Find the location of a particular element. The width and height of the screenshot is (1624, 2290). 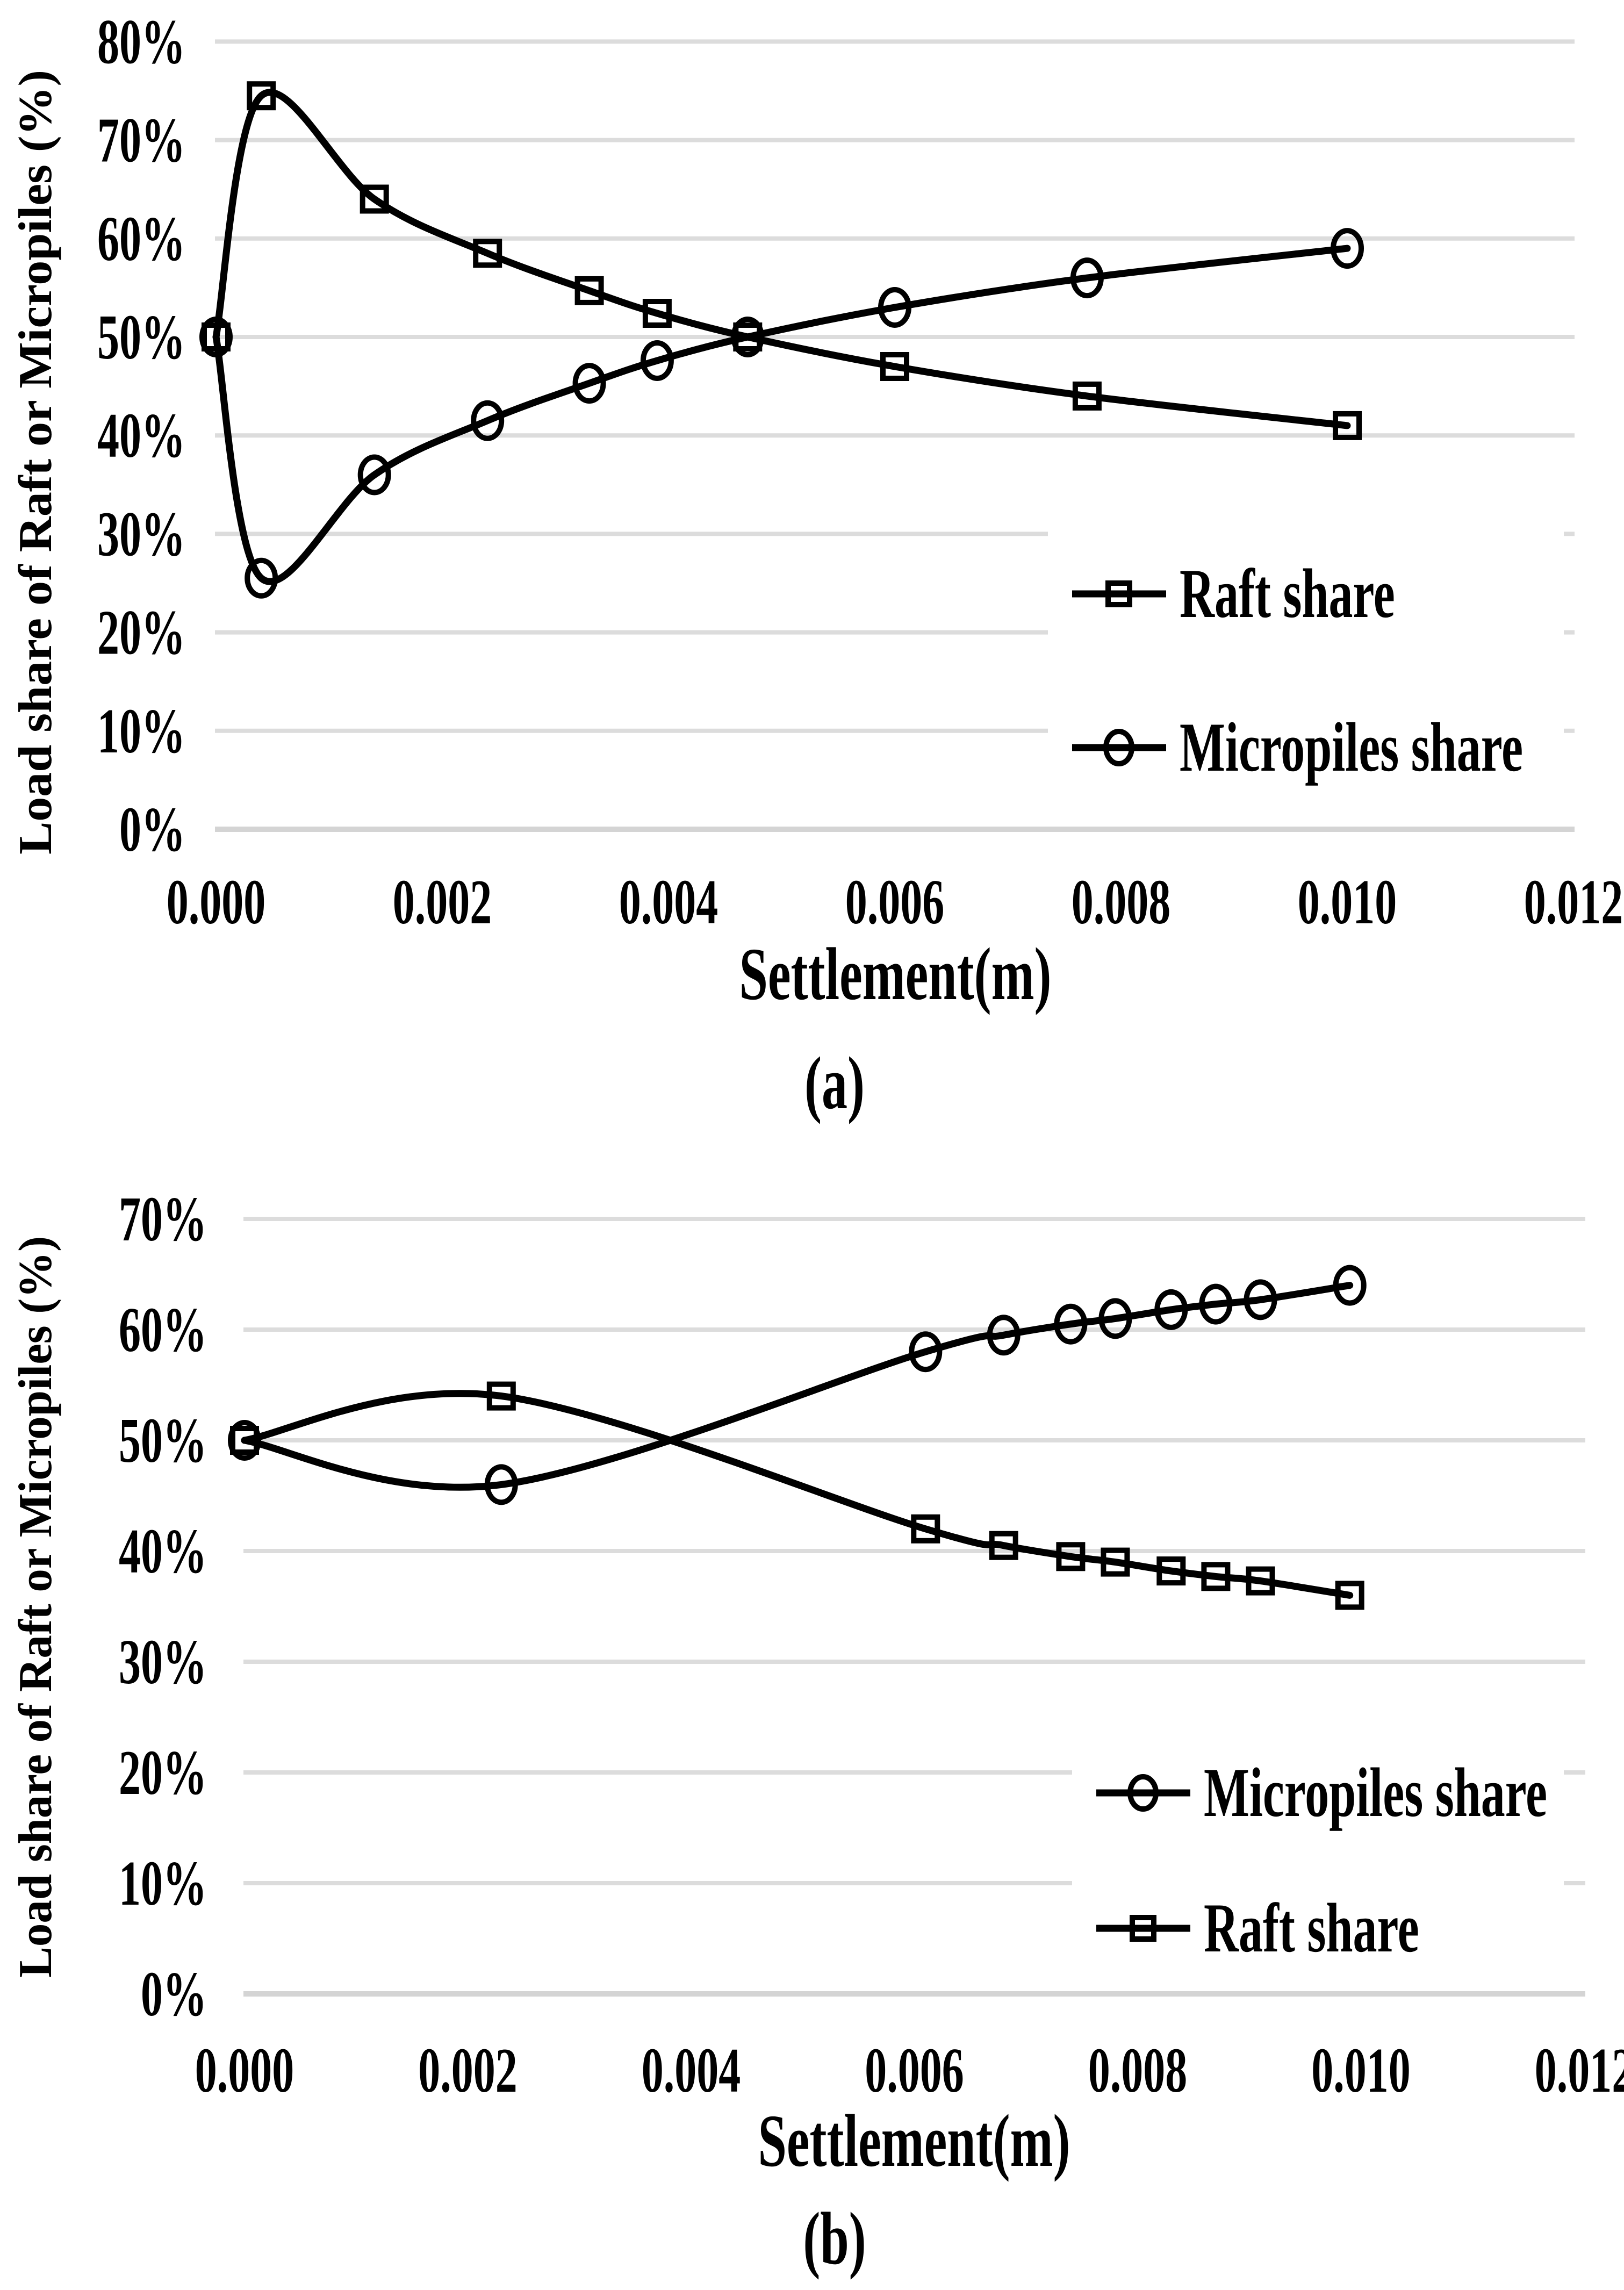

chart-a-x-axis-title: Settlement(m) is located at coordinates (895, 973).